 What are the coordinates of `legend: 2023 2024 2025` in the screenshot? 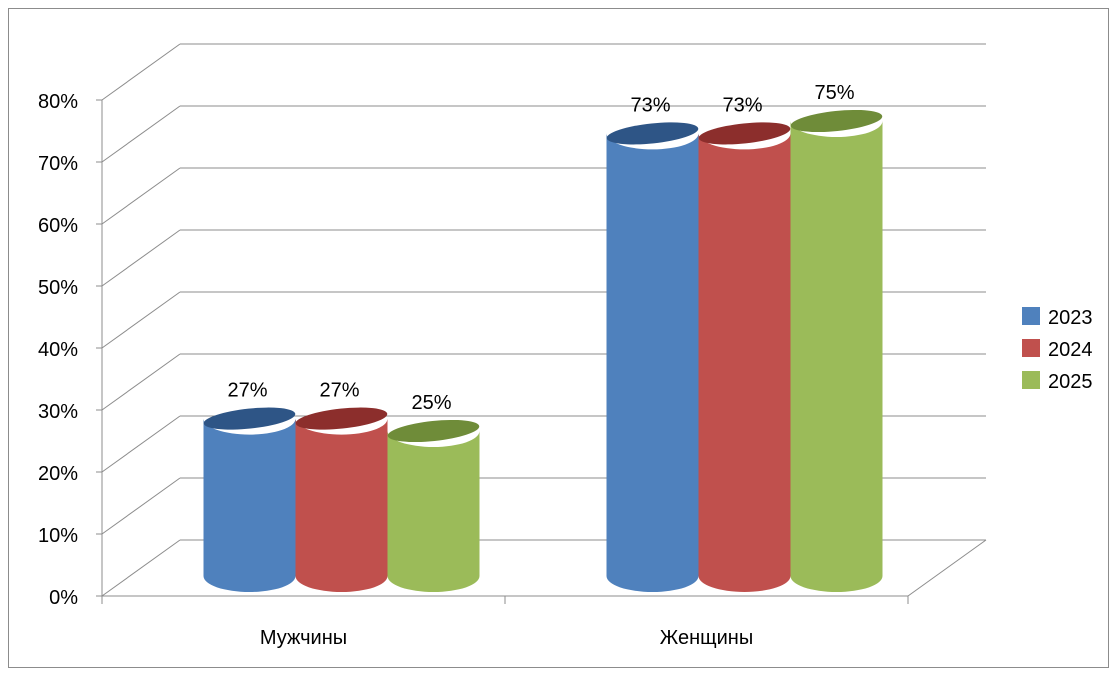 It's located at (1057, 350).